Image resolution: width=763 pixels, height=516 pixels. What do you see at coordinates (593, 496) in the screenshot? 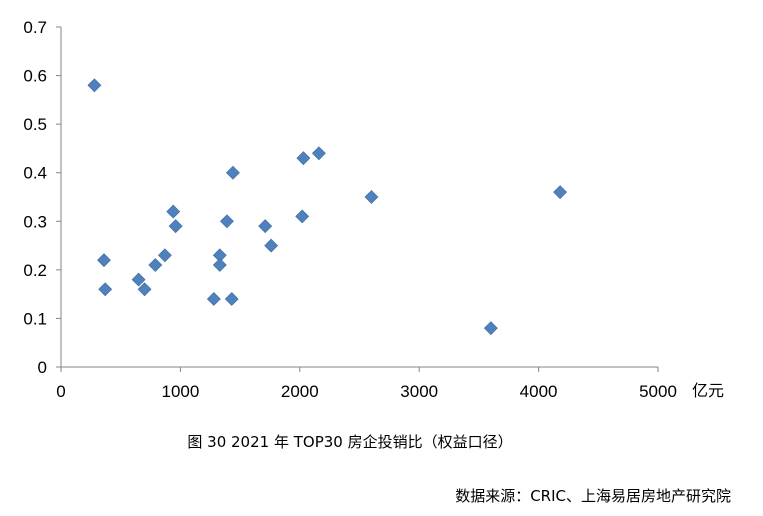
I see `data-source: 数据来源：CRIC、上海易居房地产研究院` at bounding box center [593, 496].